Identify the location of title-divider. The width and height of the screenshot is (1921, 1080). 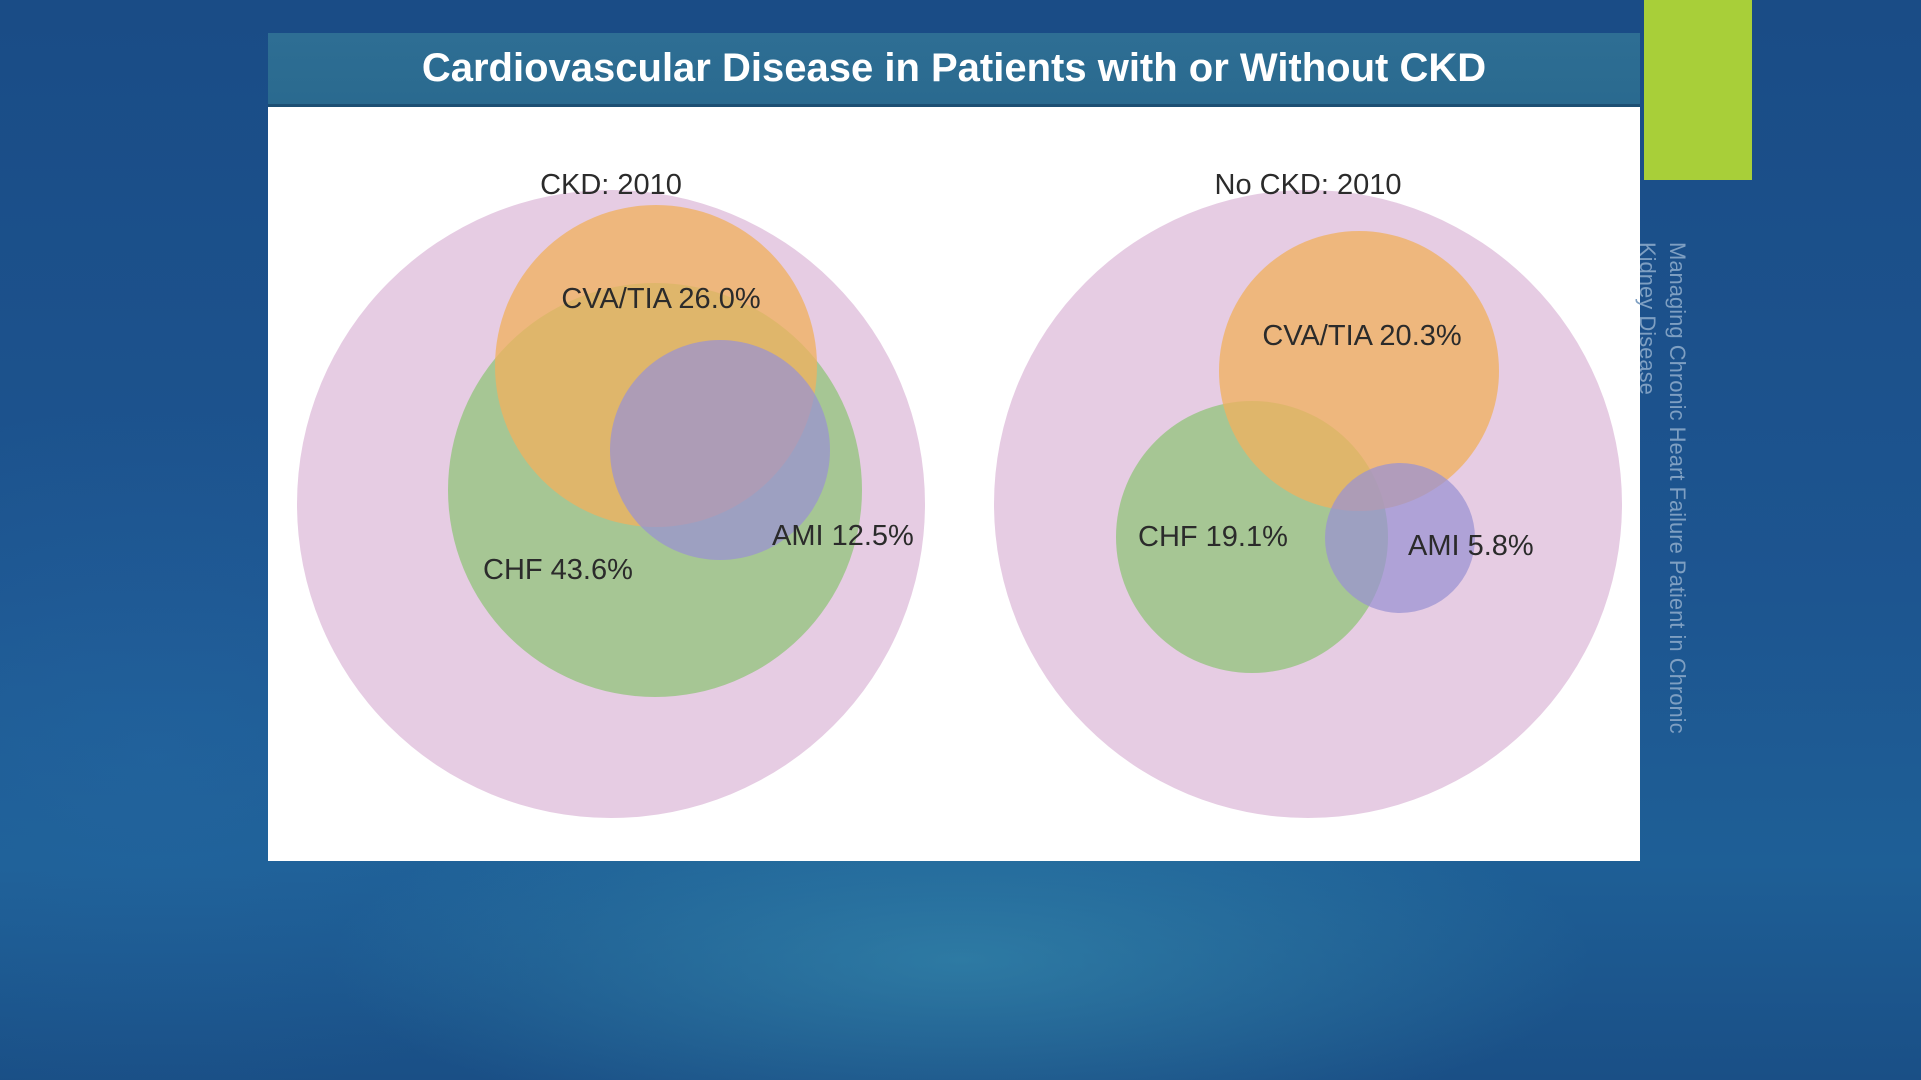
(954, 105).